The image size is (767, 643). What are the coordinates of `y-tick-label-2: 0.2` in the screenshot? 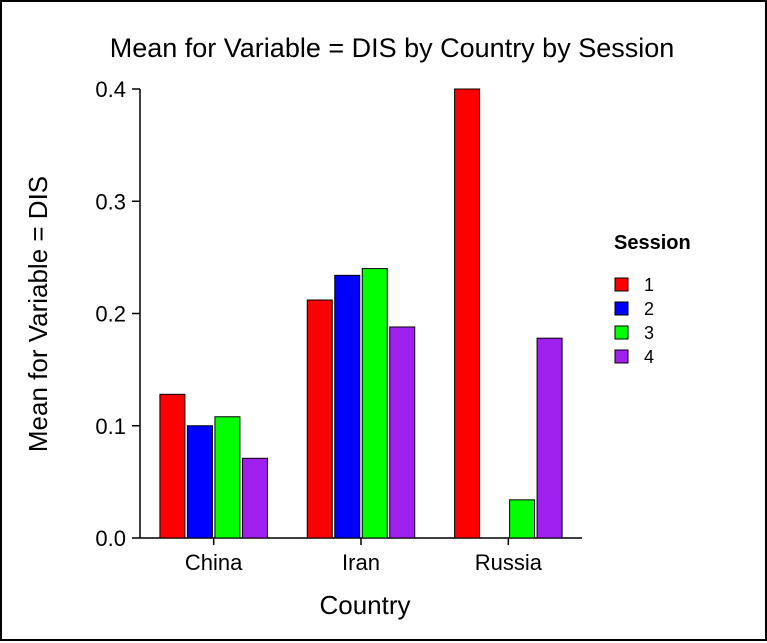 It's located at (110, 314).